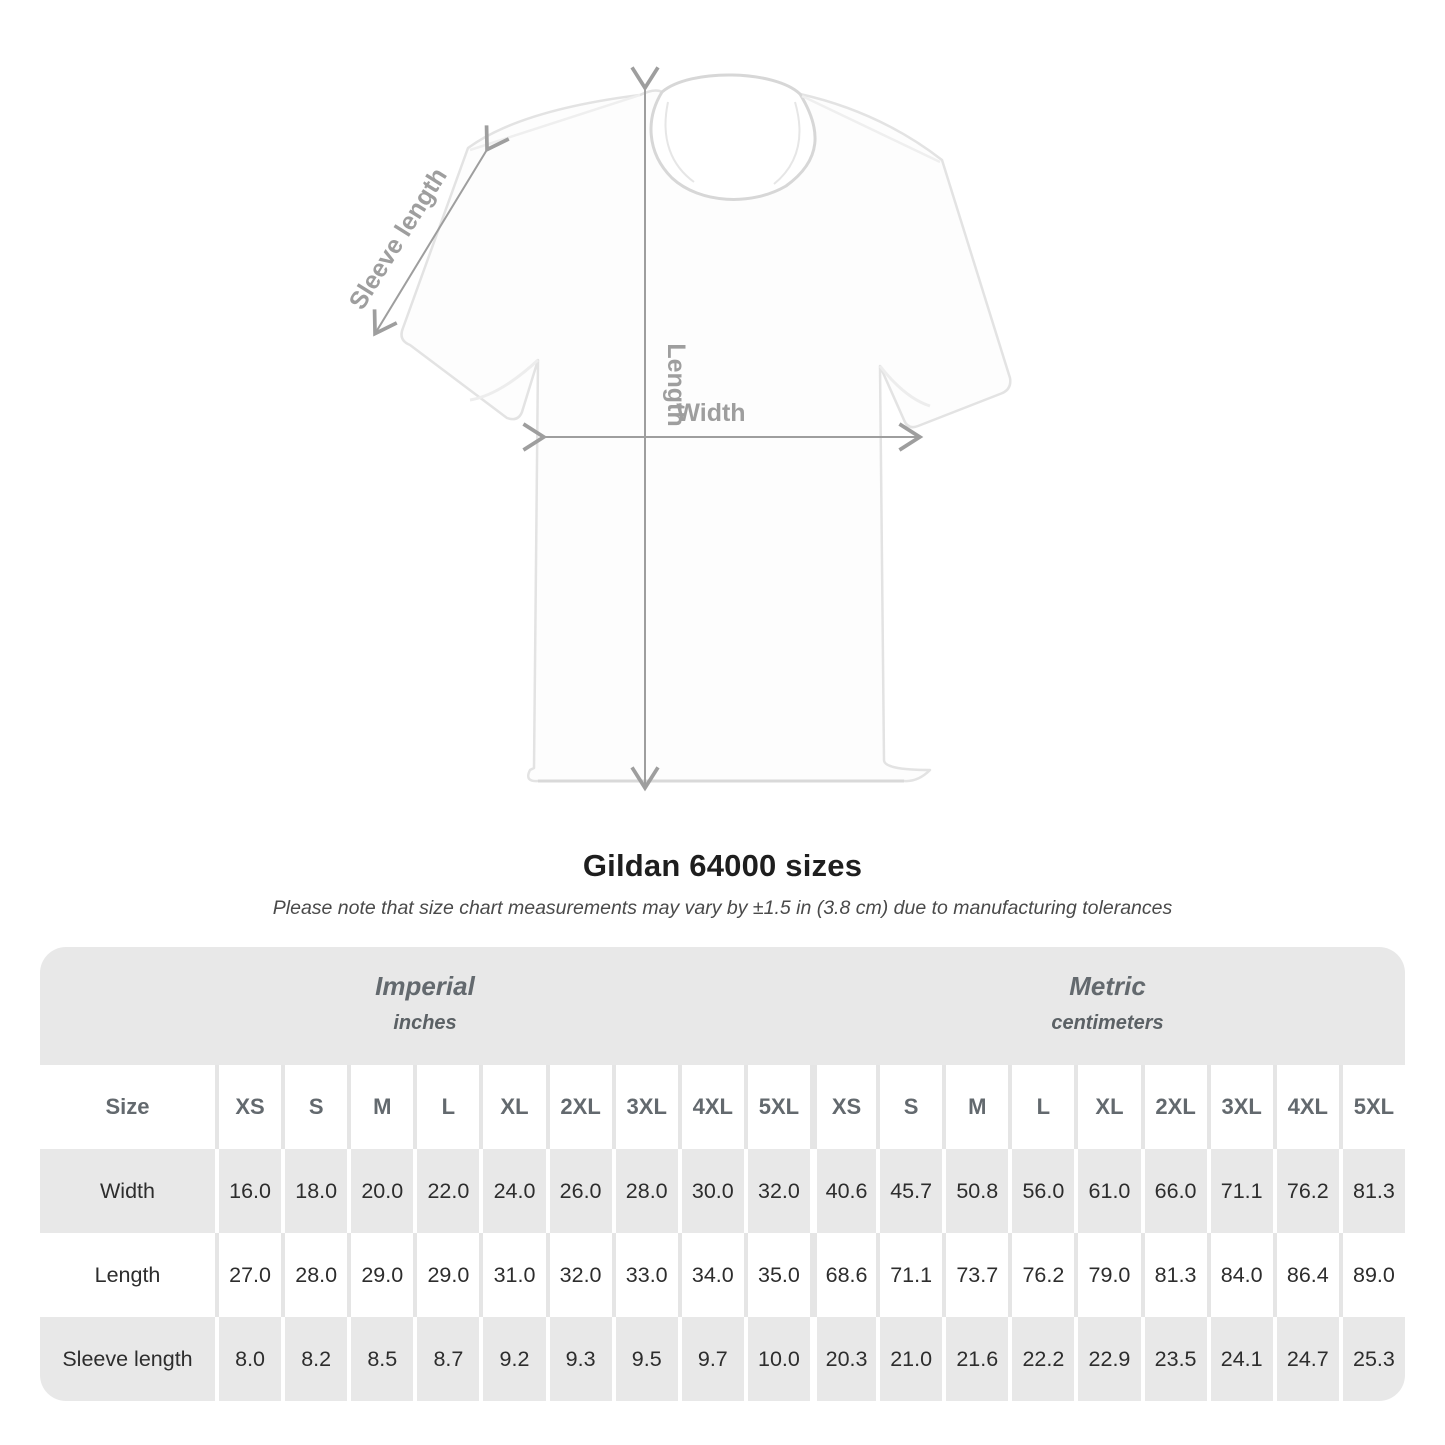 The image size is (1445, 1445). Describe the element at coordinates (975, 1107) in the screenshot. I see `size-header-metric-m: M` at that location.